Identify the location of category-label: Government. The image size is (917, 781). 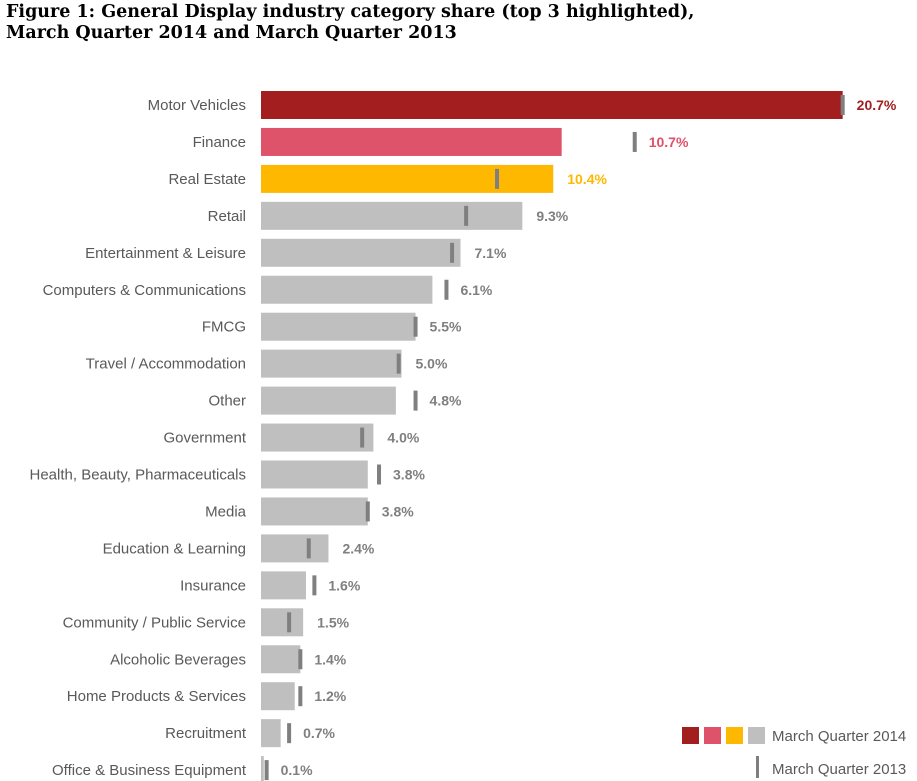
(204, 438).